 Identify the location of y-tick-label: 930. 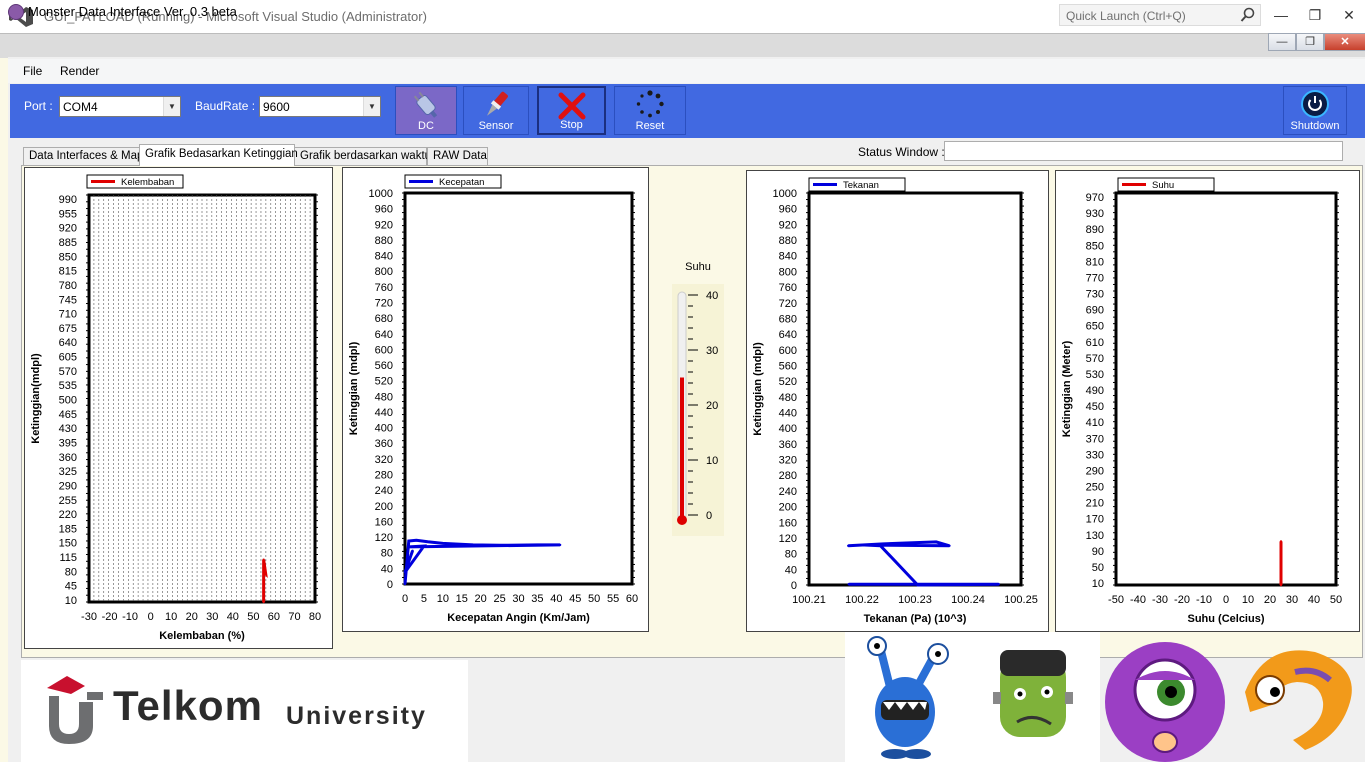
(1095, 214).